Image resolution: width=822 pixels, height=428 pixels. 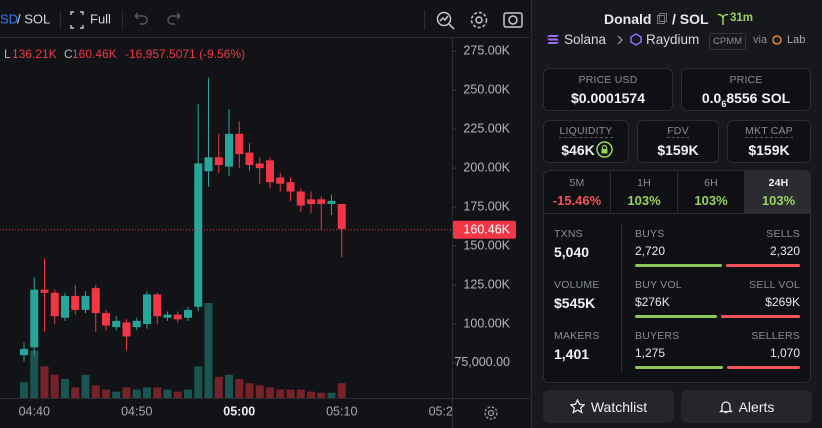 I want to click on alerts-button: Alerts, so click(x=746, y=406).